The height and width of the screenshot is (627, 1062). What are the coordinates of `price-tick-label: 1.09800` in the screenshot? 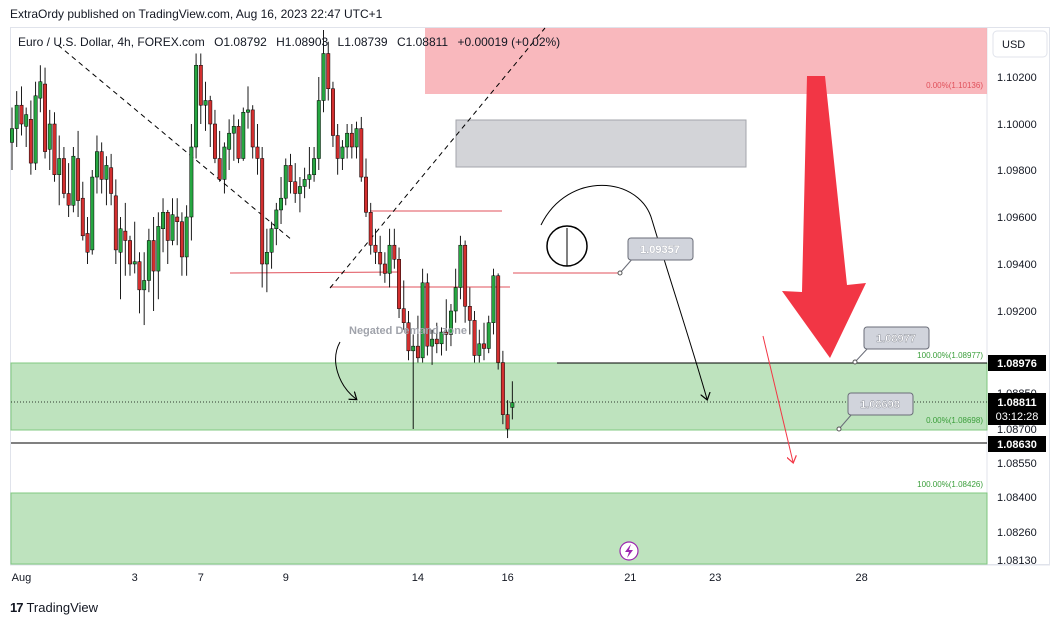 It's located at (1017, 171).